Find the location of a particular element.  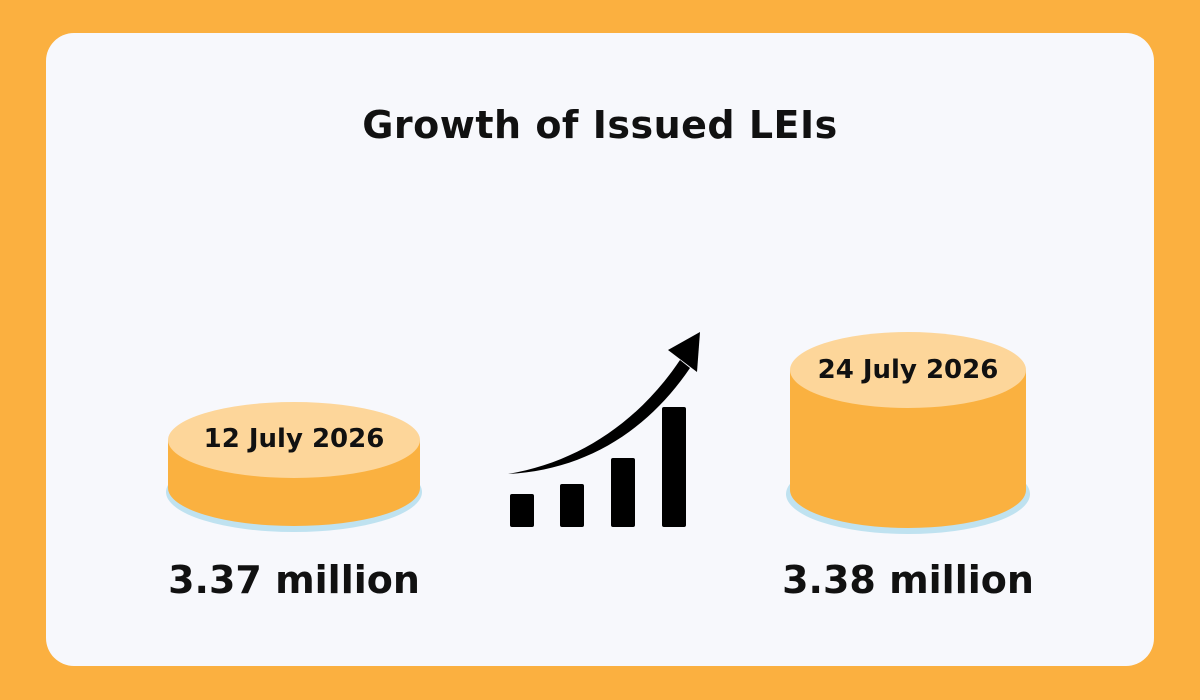

left-date-label: 12 July 2026 is located at coordinates (294, 439).